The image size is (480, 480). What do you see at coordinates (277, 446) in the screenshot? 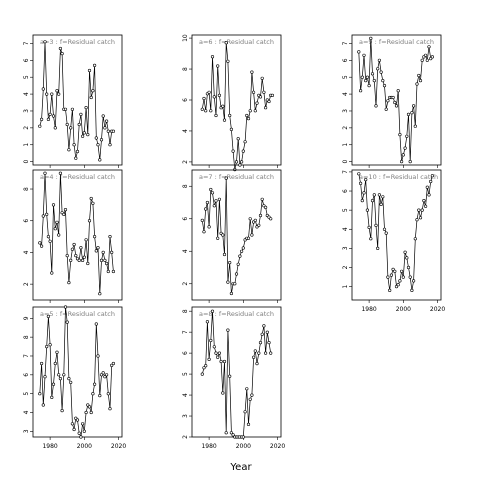
I see `x-tick-label: 2020` at bounding box center [277, 446].